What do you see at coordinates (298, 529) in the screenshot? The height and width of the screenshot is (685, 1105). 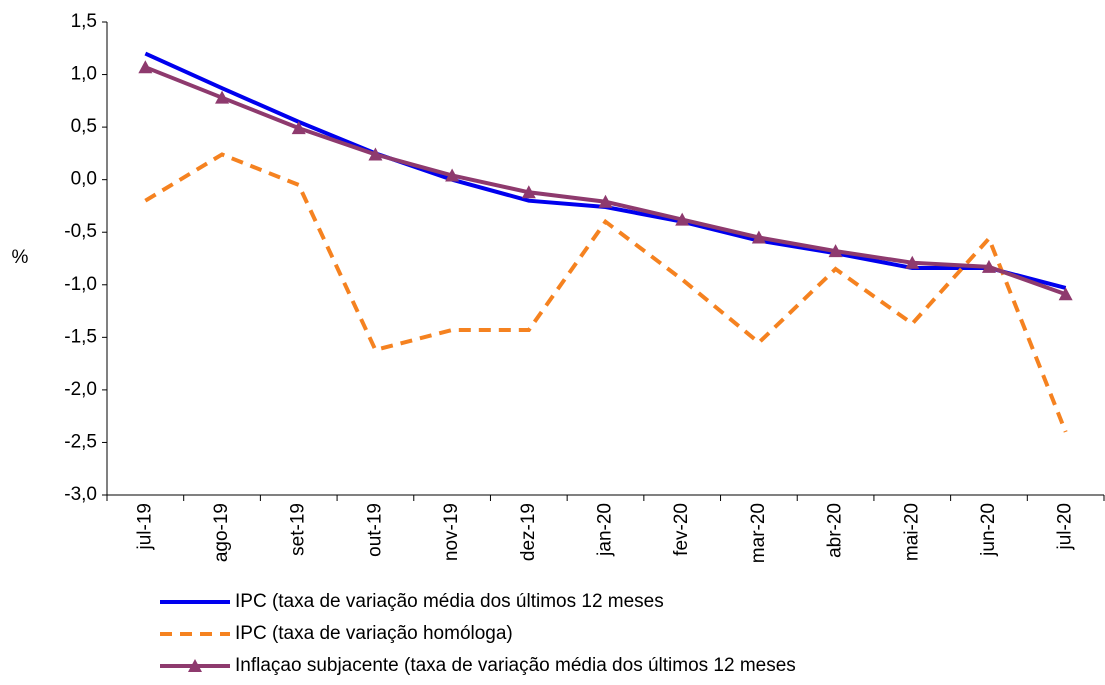 I see `x-tick-label: set-19` at bounding box center [298, 529].